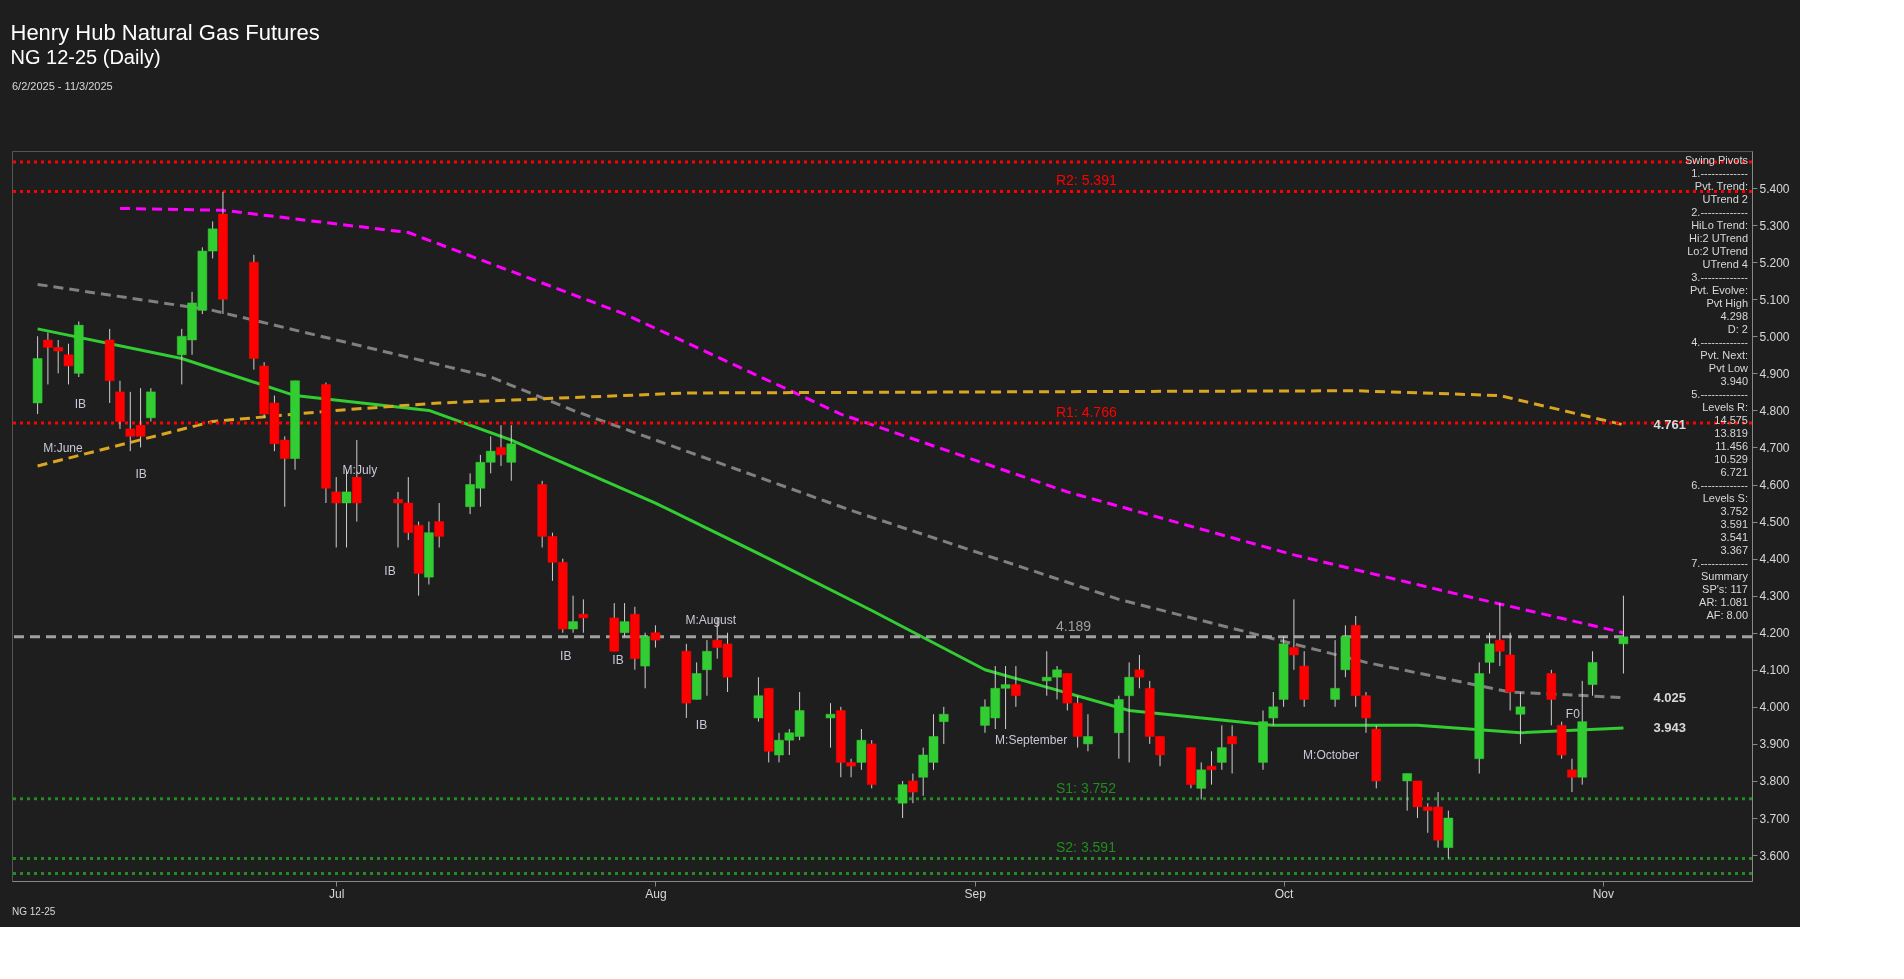 The image size is (1904, 979). I want to click on text: Swing Pivots 1.------------- Pvt. Trend: UTrend 2 2.------------- HiLo Trend: Hi:2 UTrend Lo:2 UTrend UTrend 4 3.------------- Pvt. Evolve: Pvt High 4.298 D: 2 4.------------- Pvt. Next: Pvt Low 3.940 5.------------- Levels R: 14.575 13.819 11.456 10.529 6.721 6.------------- Levels S: 3.752 3.591 3.541 3.367 7.------------- Summary SP's: 117 AR: 1.081 AF: 8.00, so click(1716, 387).